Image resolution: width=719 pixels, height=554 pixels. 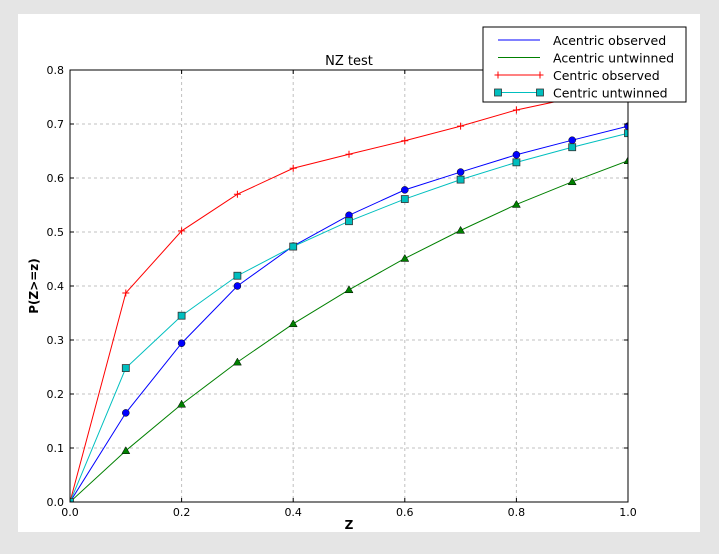 What do you see at coordinates (405, 512) in the screenshot?
I see `x-tick-label: 0.6` at bounding box center [405, 512].